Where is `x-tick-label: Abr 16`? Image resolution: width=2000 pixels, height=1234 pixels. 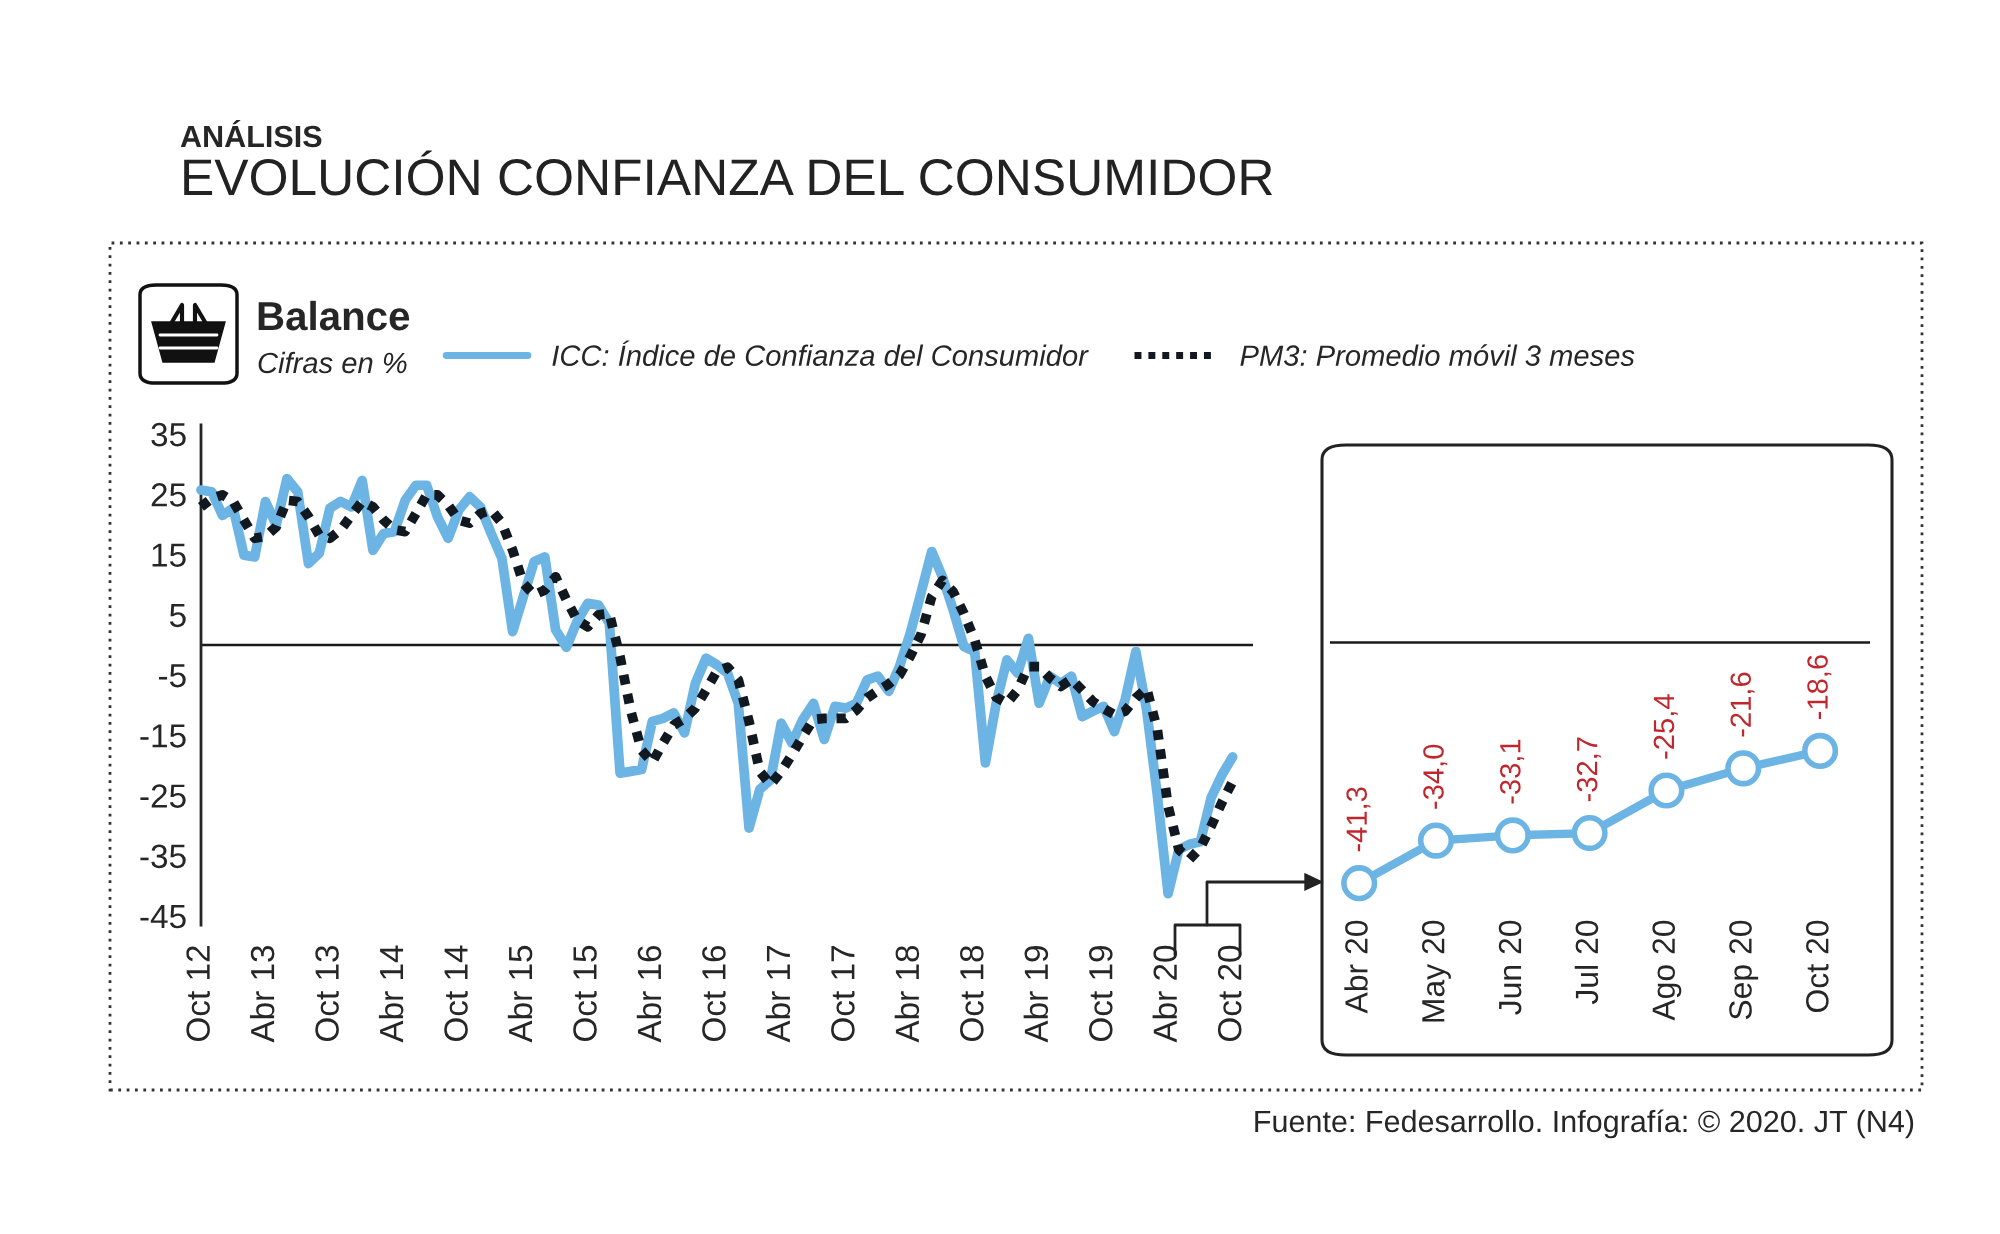 x-tick-label: Abr 16 is located at coordinates (649, 994).